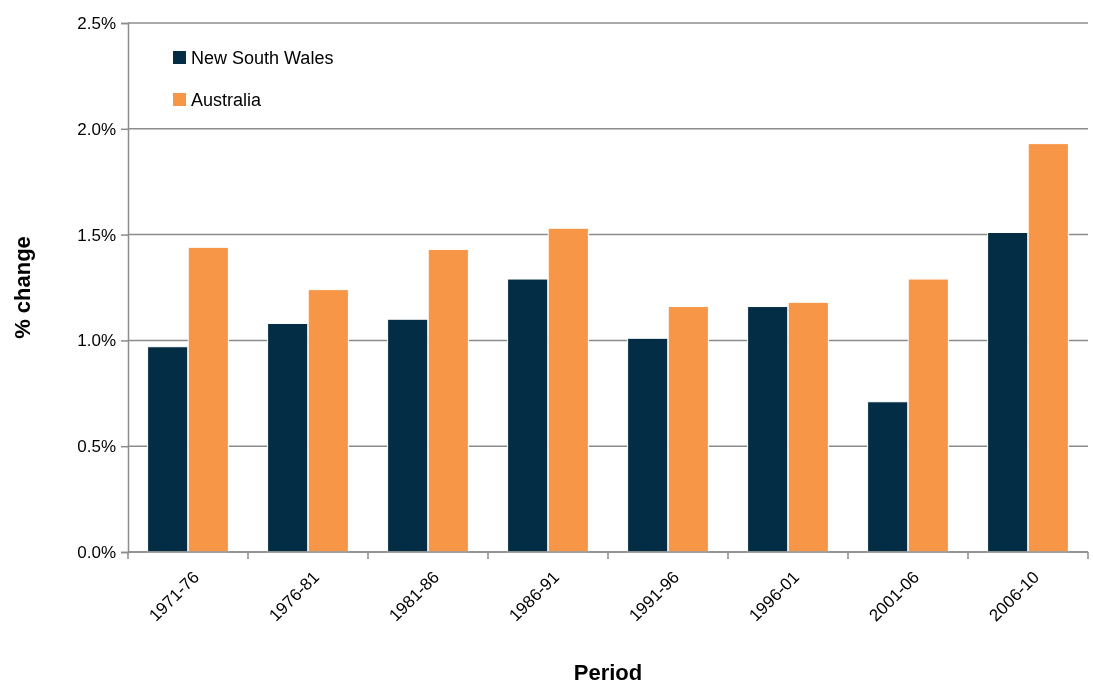 The width and height of the screenshot is (1093, 686). What do you see at coordinates (96, 129) in the screenshot?
I see `y-tick-label: 2.0%` at bounding box center [96, 129].